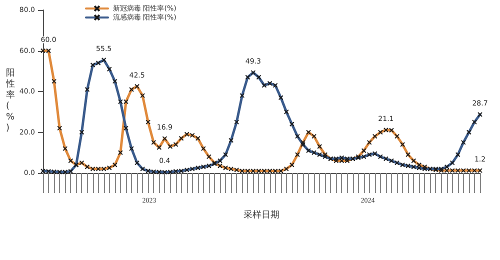  I want to click on y-axis-title: 阳性率(%), so click(10, 101).